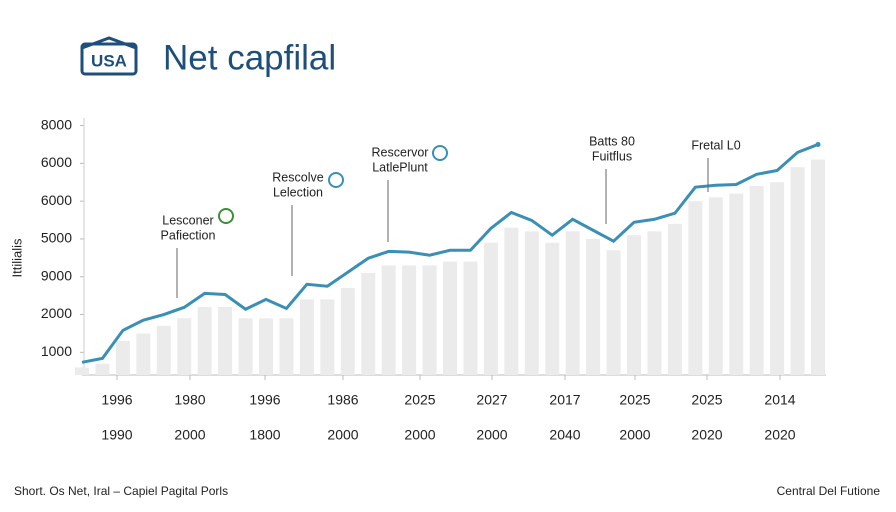  Describe the element at coordinates (297, 177) in the screenshot. I see `annotation-text: Rescolve` at that location.